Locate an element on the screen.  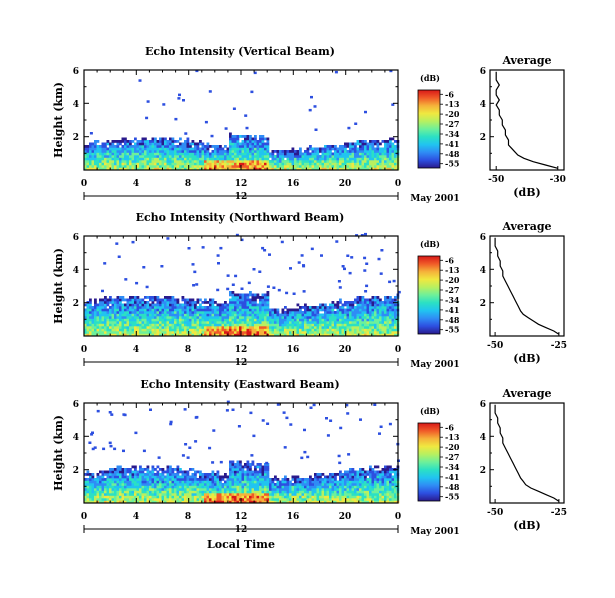
colorbar-title: (dB) is located at coordinates (430, 78).